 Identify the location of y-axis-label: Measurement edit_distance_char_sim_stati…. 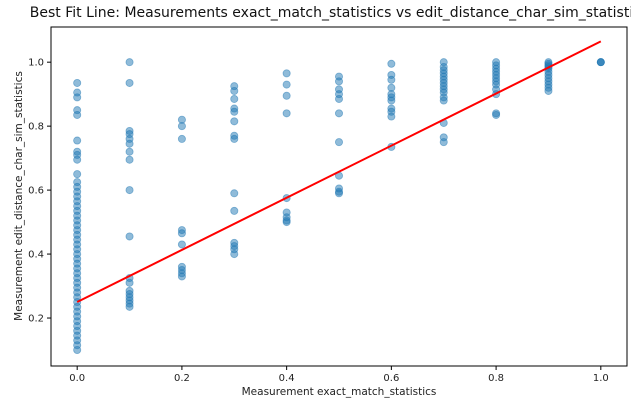
(19, 196).